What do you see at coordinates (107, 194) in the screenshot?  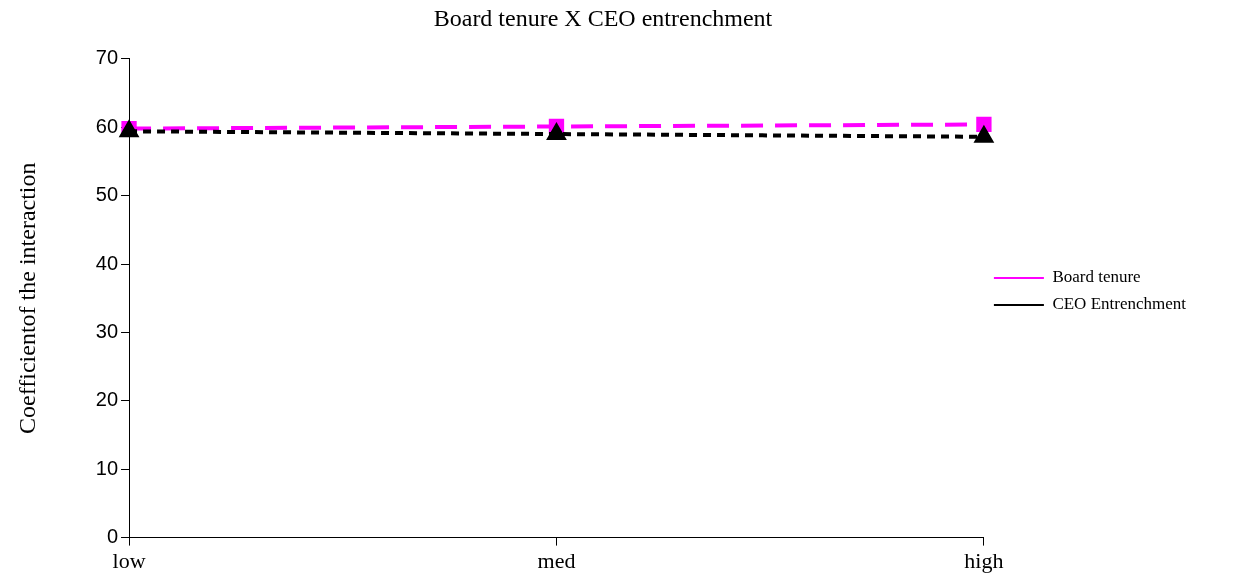 I see `y-tick-label: 50` at bounding box center [107, 194].